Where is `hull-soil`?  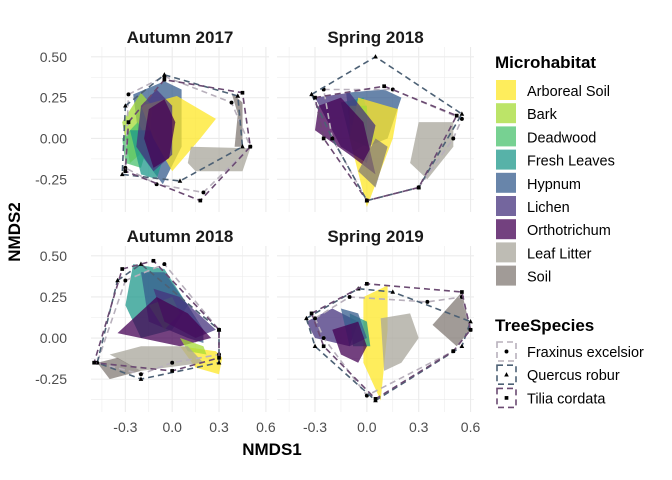
hull-soil is located at coordinates (237, 119).